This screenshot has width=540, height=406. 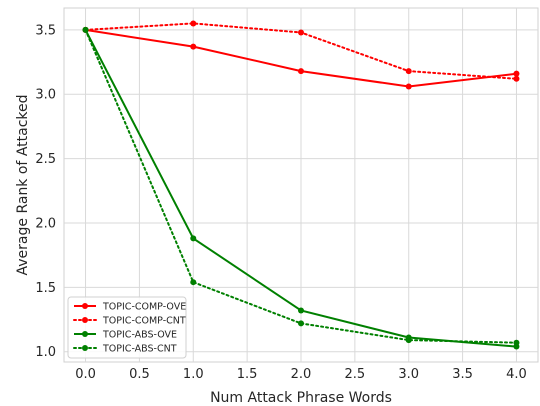 I want to click on y-axis-label: Average Rank of Attacked, so click(x=23, y=184).